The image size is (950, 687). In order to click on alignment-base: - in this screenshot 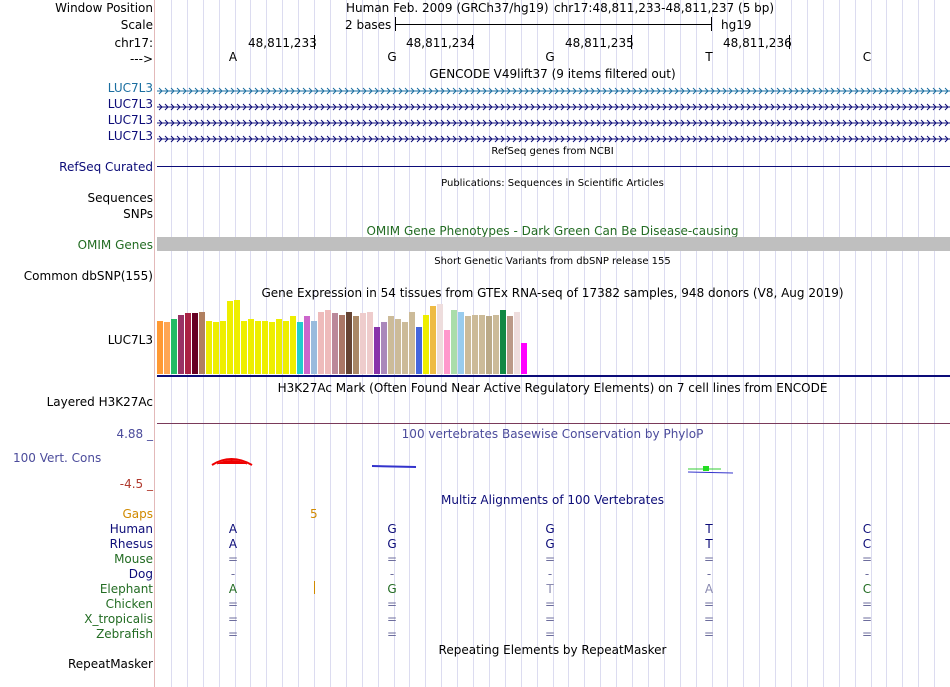, I will do `click(867, 574)`.